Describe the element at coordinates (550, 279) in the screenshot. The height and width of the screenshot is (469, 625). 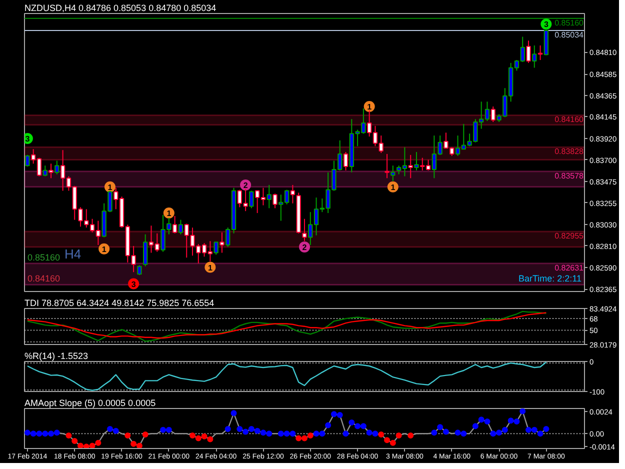
I see `annotation: BarTime: 2:2:11` at that location.